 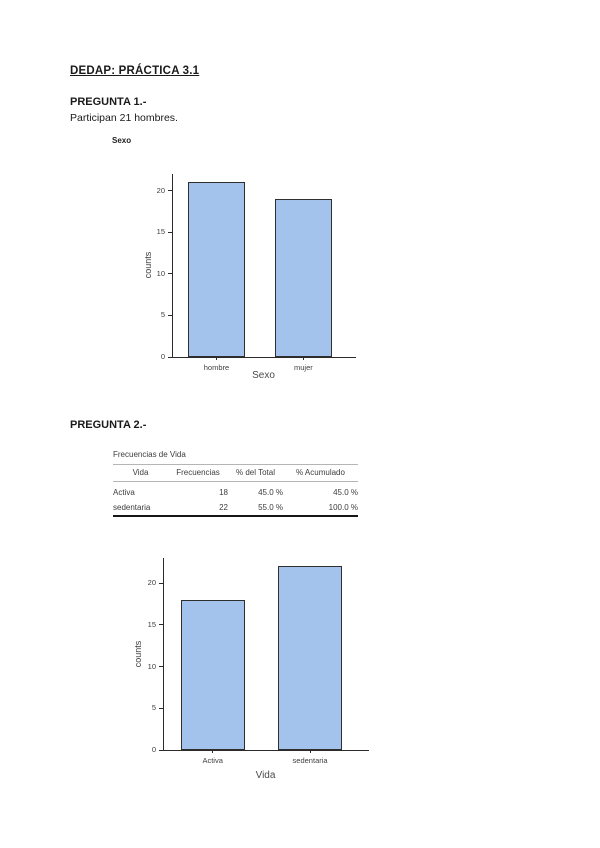 I want to click on table-cell: Activa, so click(x=124, y=492).